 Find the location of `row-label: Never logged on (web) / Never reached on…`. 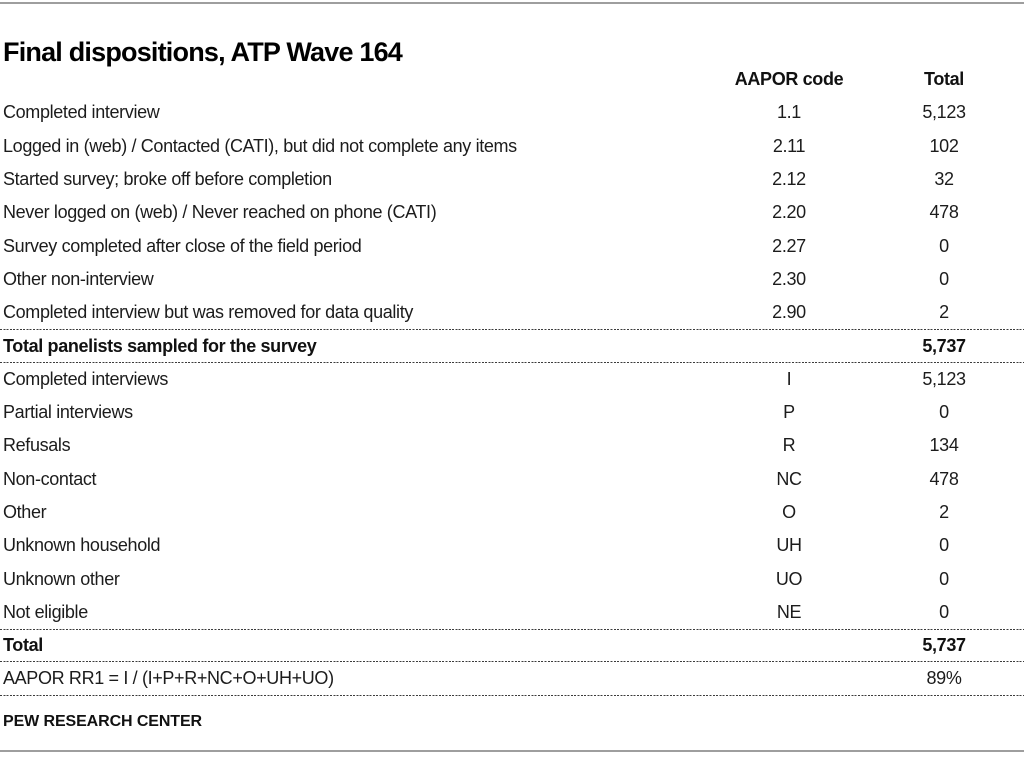

row-label: Never logged on (web) / Never reached on… is located at coordinates (220, 212).